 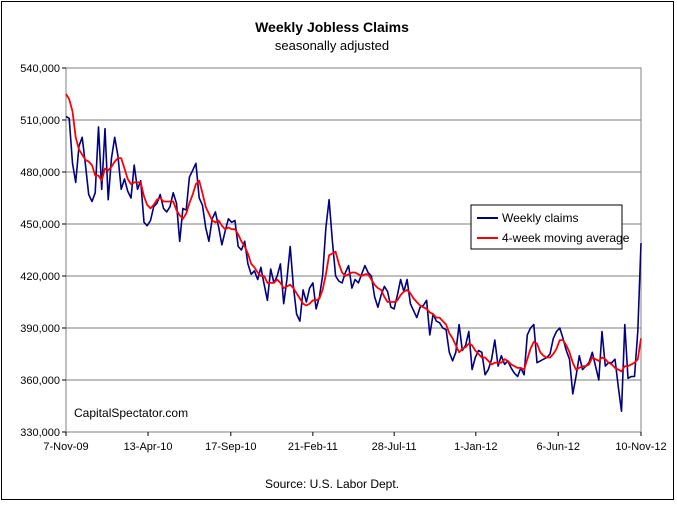 I want to click on x-tick-label: 10-Nov-12, so click(x=640, y=447).